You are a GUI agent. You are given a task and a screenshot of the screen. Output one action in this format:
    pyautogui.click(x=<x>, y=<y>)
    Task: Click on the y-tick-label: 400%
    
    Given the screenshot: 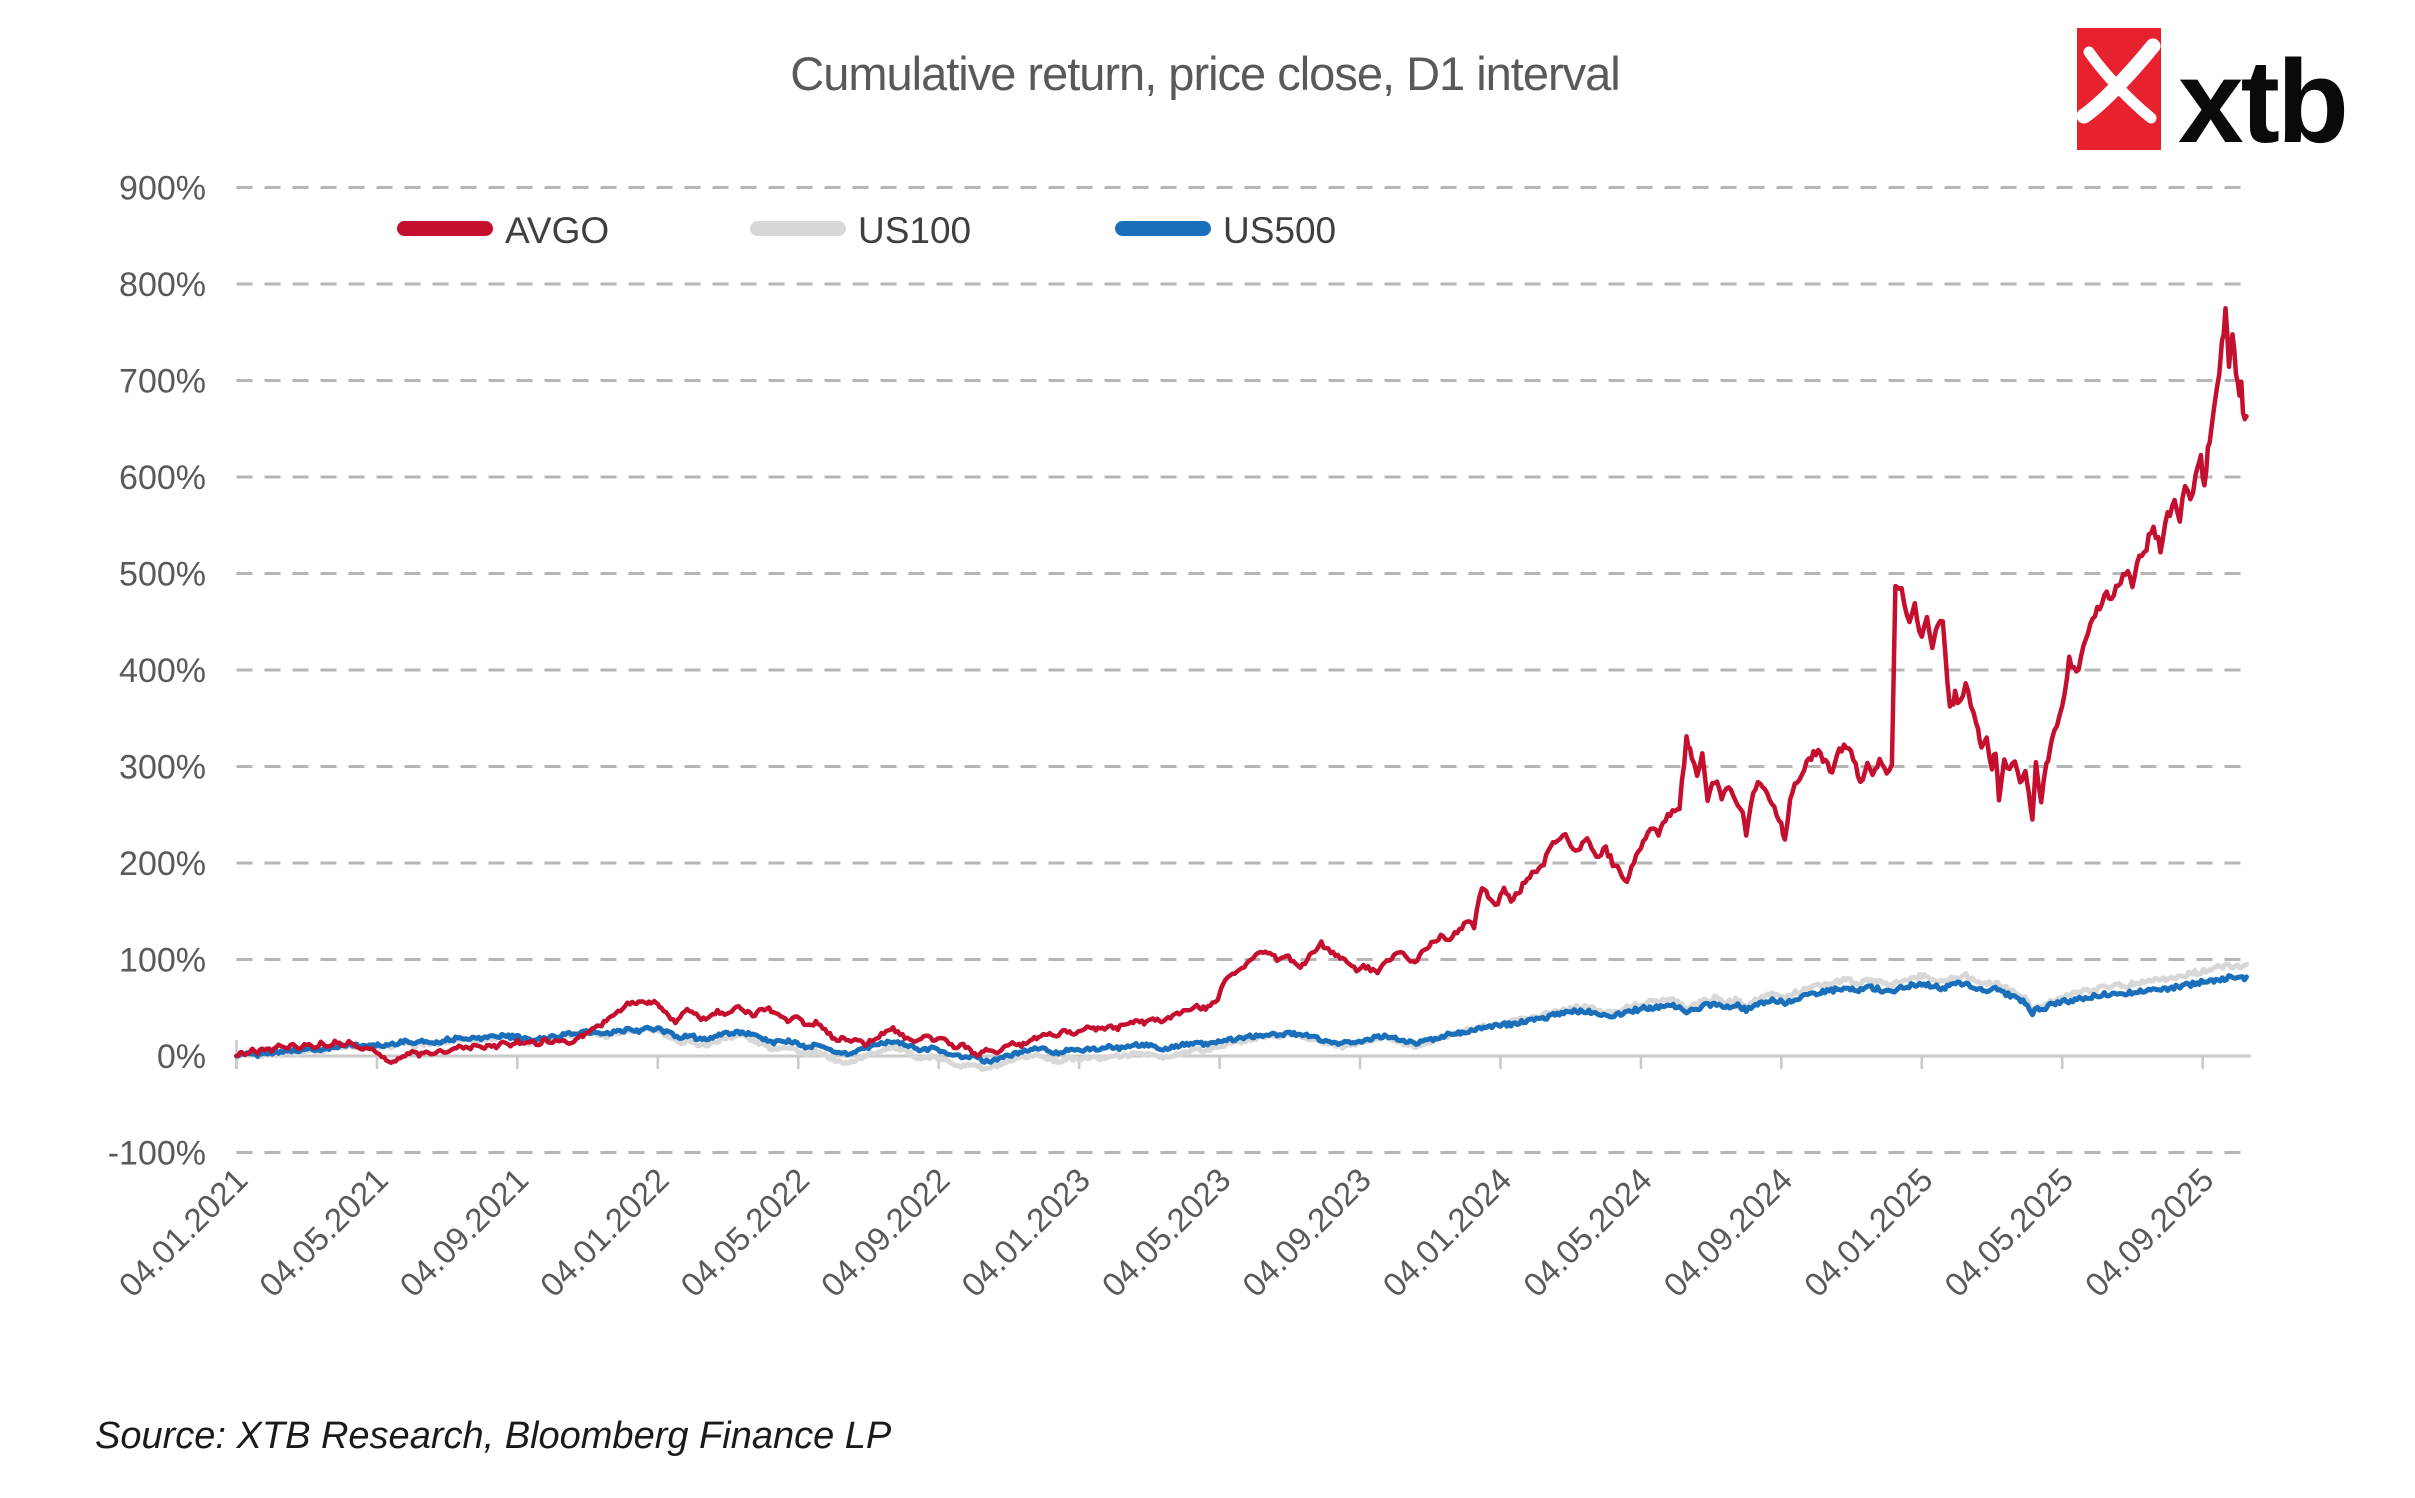 What is the action you would take?
    pyautogui.click(x=162, y=671)
    